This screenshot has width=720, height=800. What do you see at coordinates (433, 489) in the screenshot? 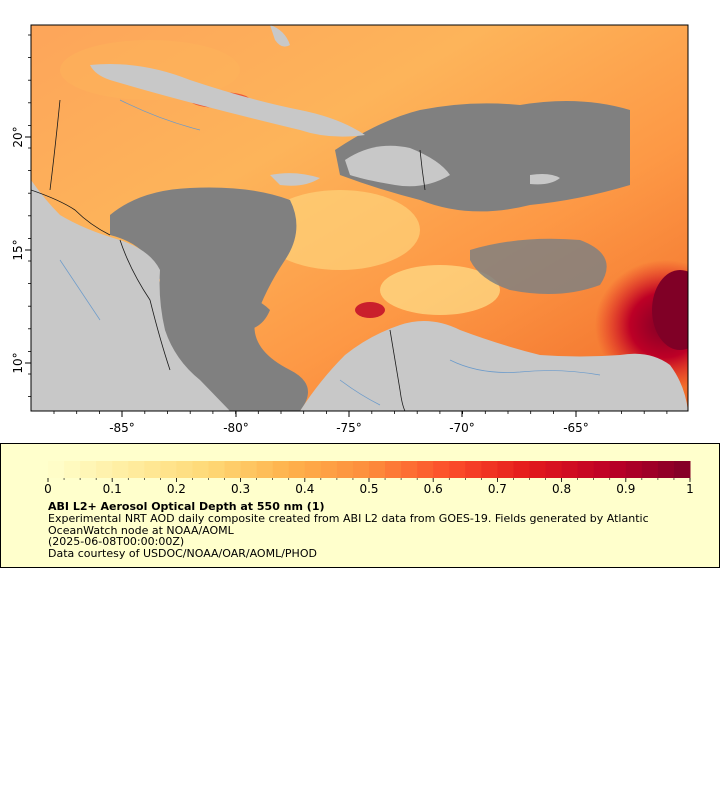
I see `colorbar-label: 0.6` at bounding box center [433, 489].